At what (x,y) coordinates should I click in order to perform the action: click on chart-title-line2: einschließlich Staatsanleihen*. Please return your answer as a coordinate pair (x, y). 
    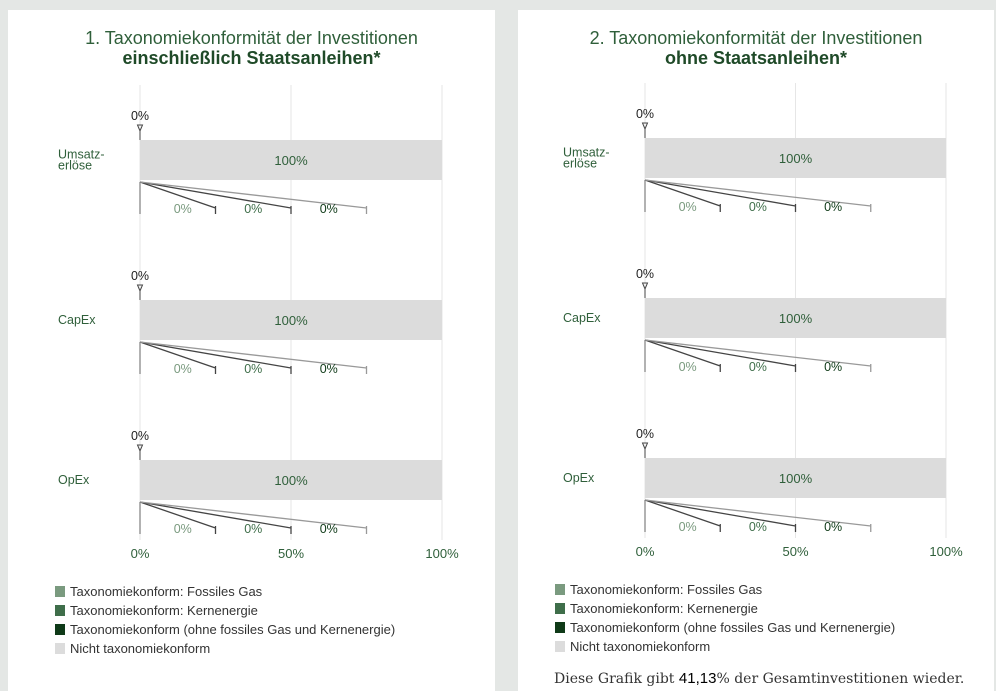
    Looking at the image, I should click on (251, 58).